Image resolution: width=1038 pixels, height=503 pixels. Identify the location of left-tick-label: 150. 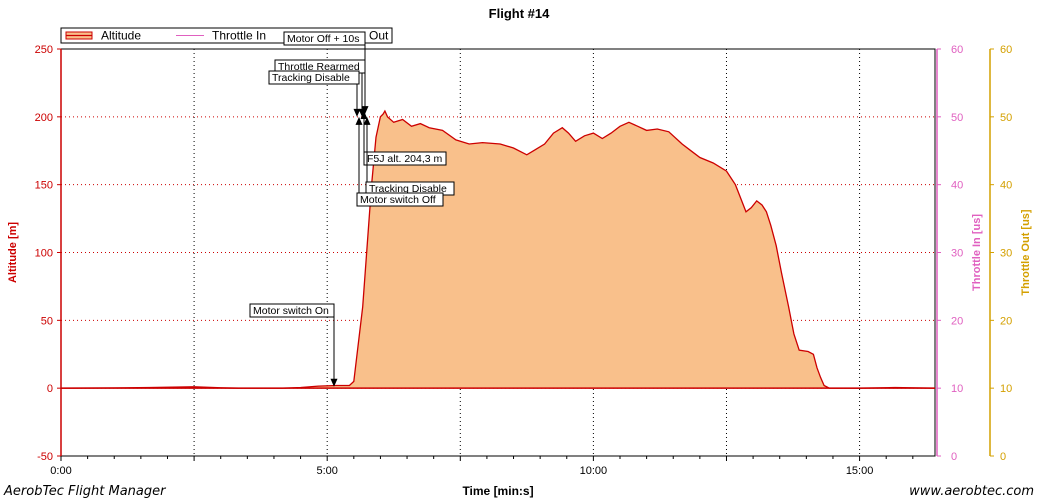
(44, 186).